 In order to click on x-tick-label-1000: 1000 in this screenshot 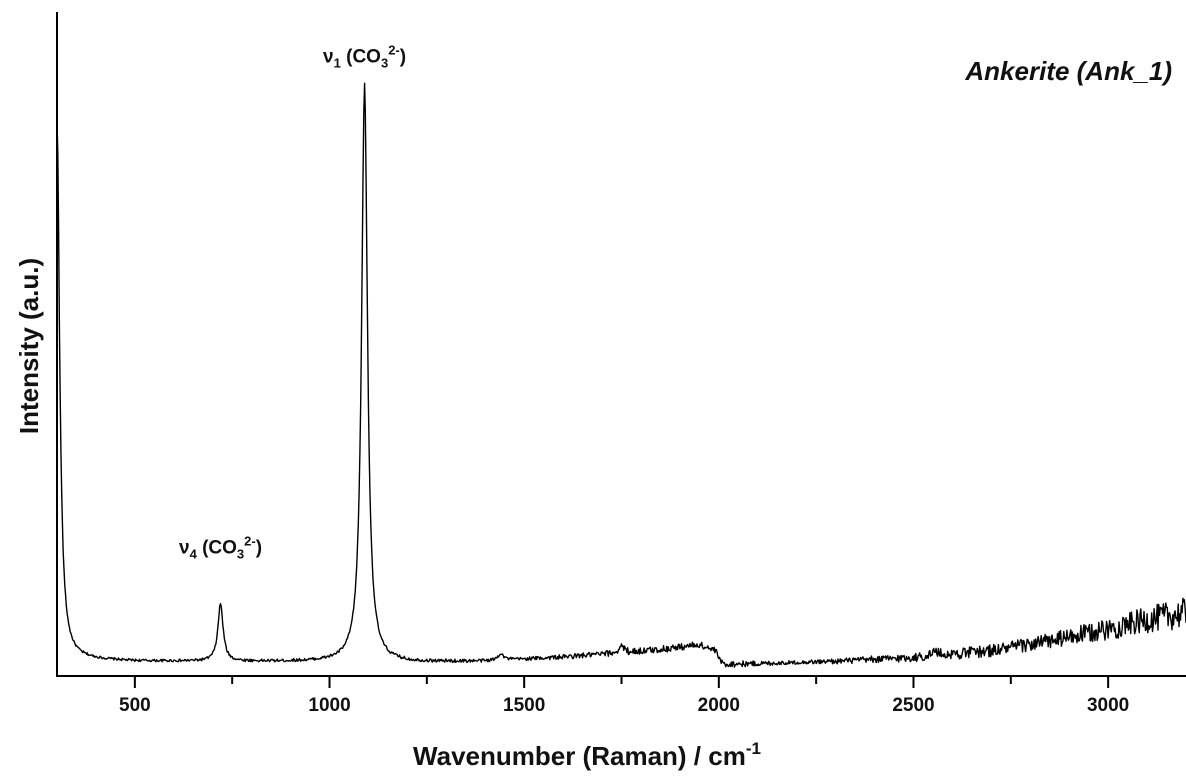, I will do `click(329, 705)`.